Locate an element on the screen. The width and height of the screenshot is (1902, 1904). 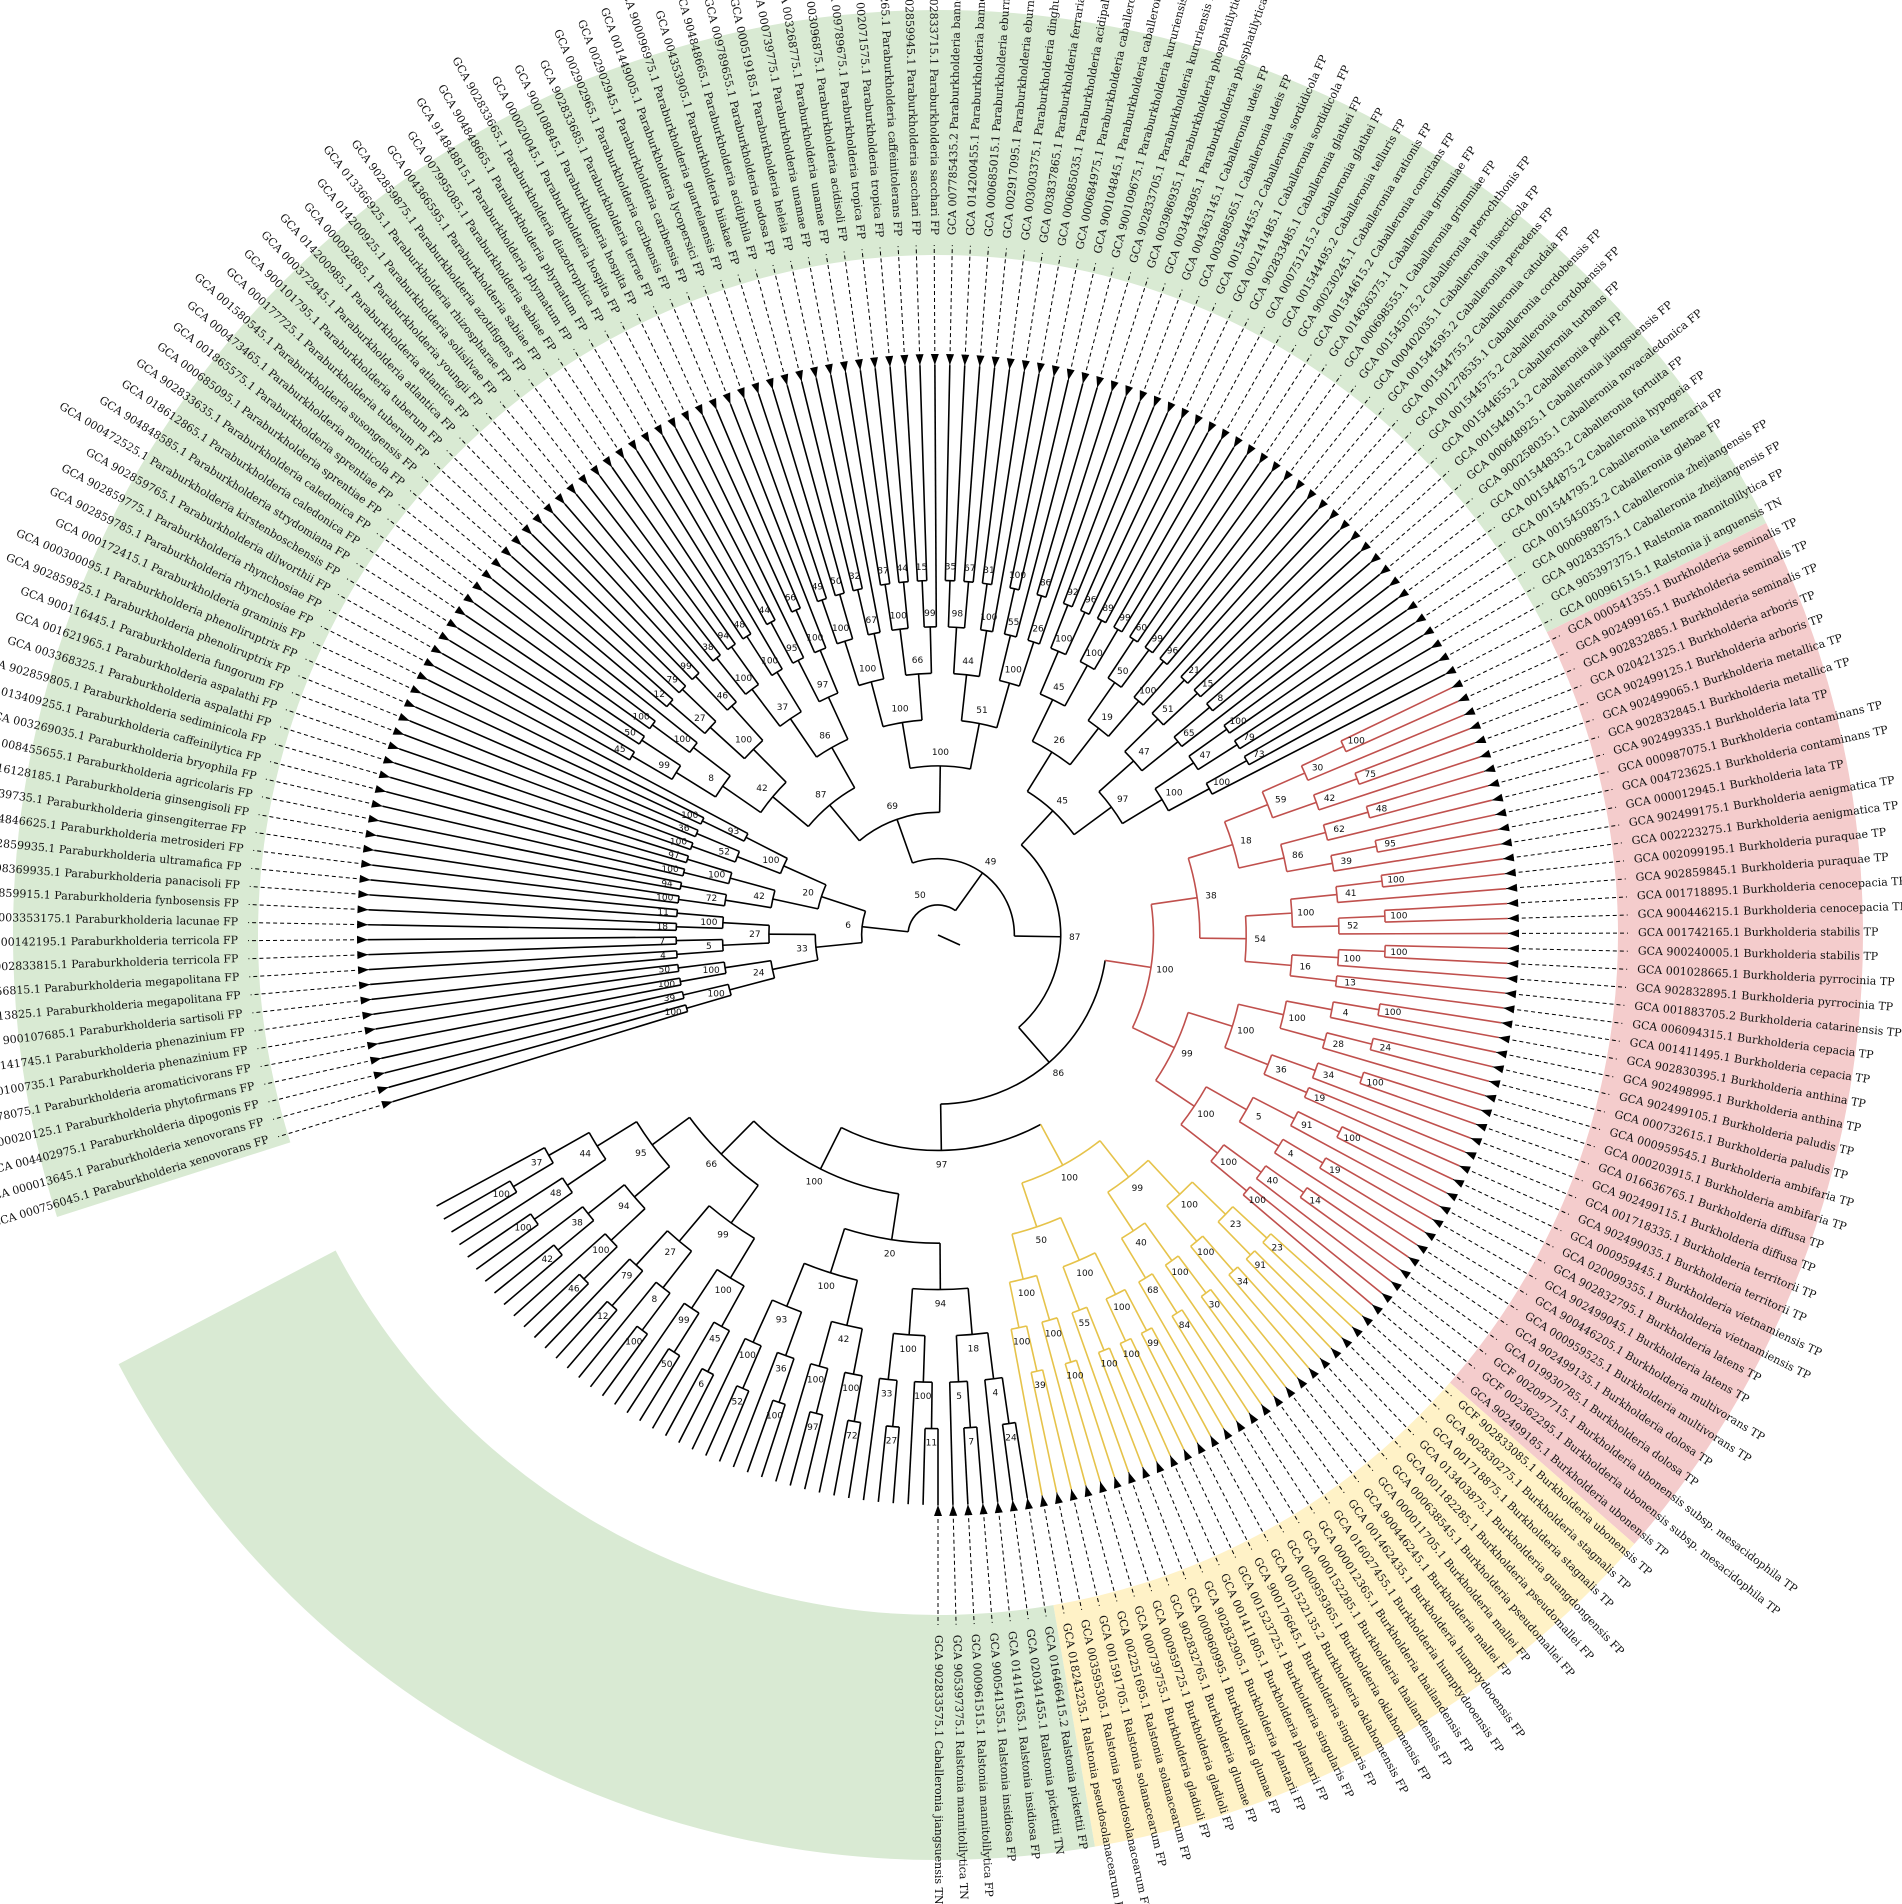
bootstrap-value: 27 is located at coordinates (891, 1441).